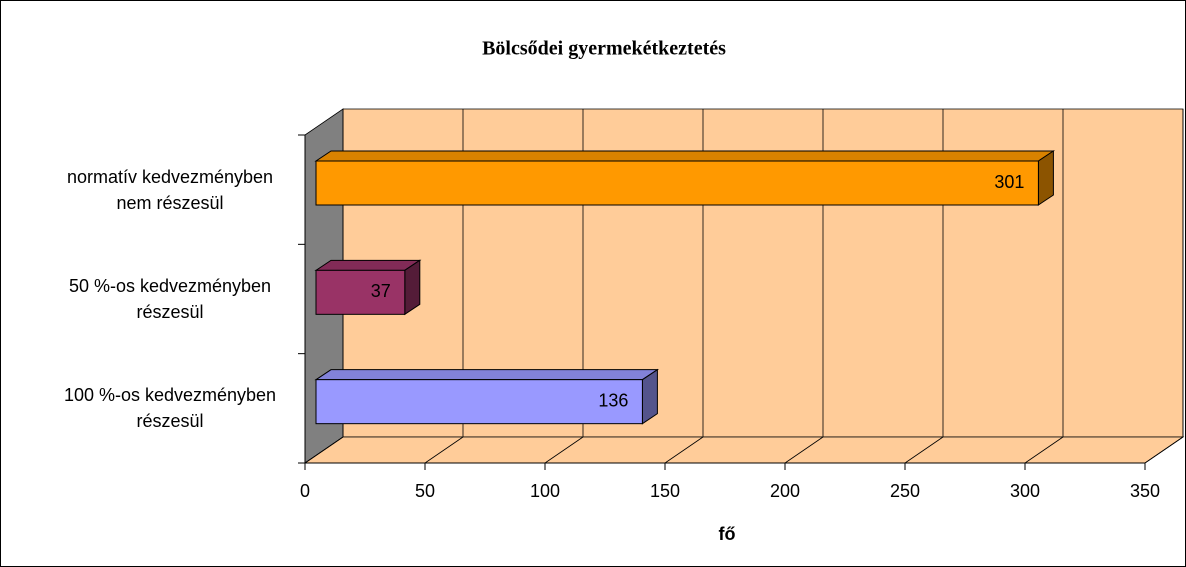  I want to click on data-label: 136, so click(613, 400).